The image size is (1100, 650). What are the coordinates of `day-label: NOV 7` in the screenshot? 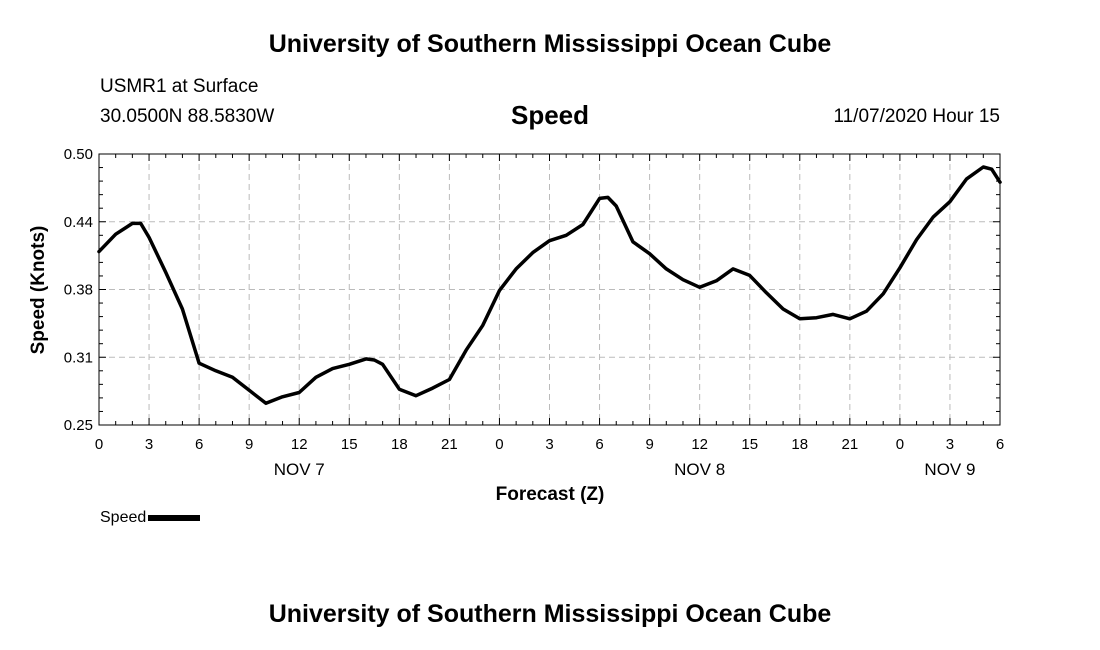 It's located at (299, 469).